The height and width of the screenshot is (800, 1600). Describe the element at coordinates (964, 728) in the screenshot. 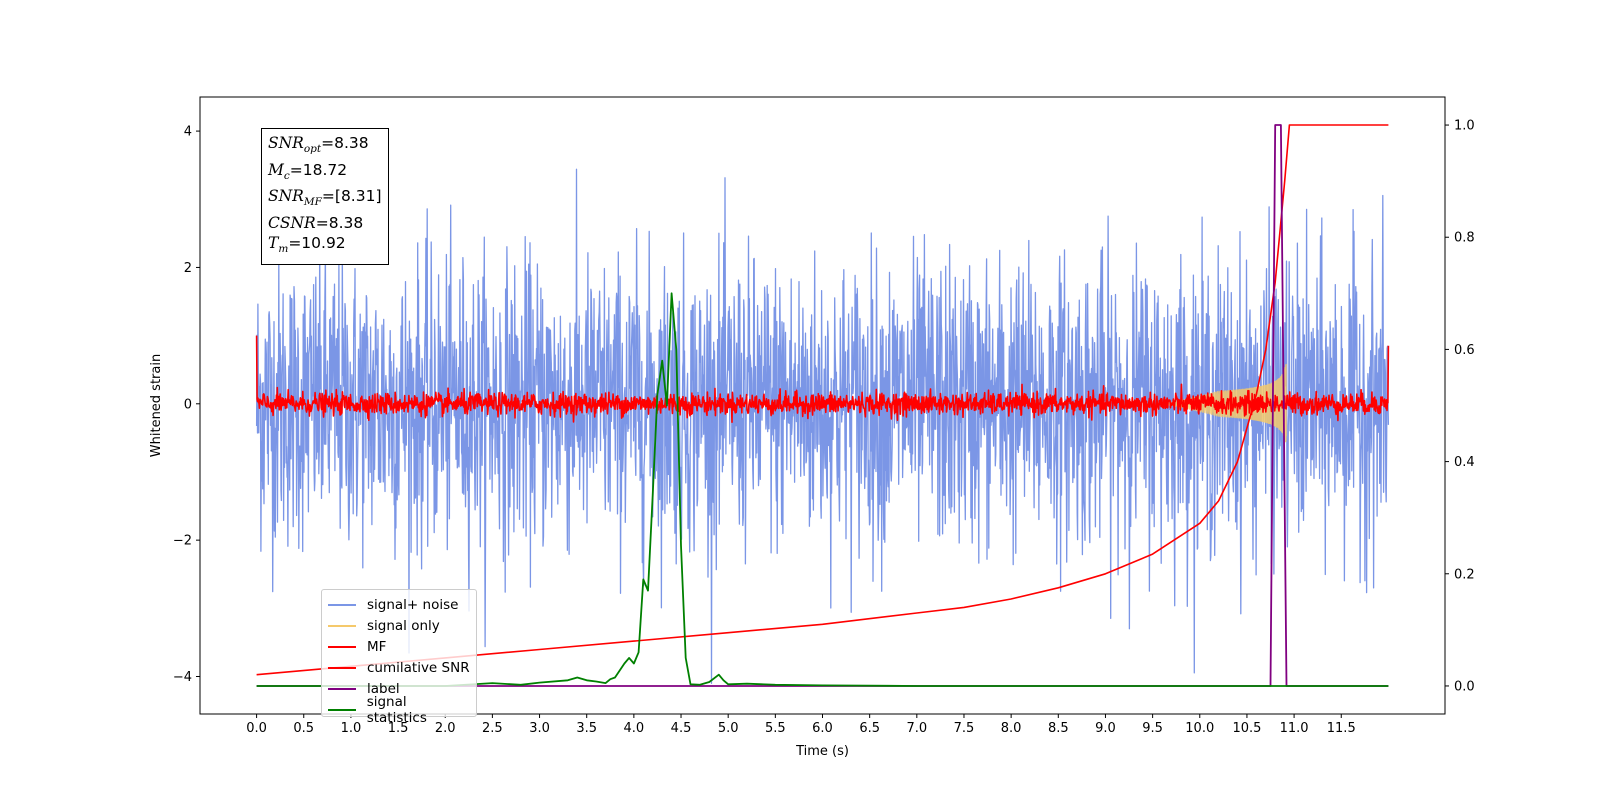

I see `x-tick-label: 7.5` at that location.